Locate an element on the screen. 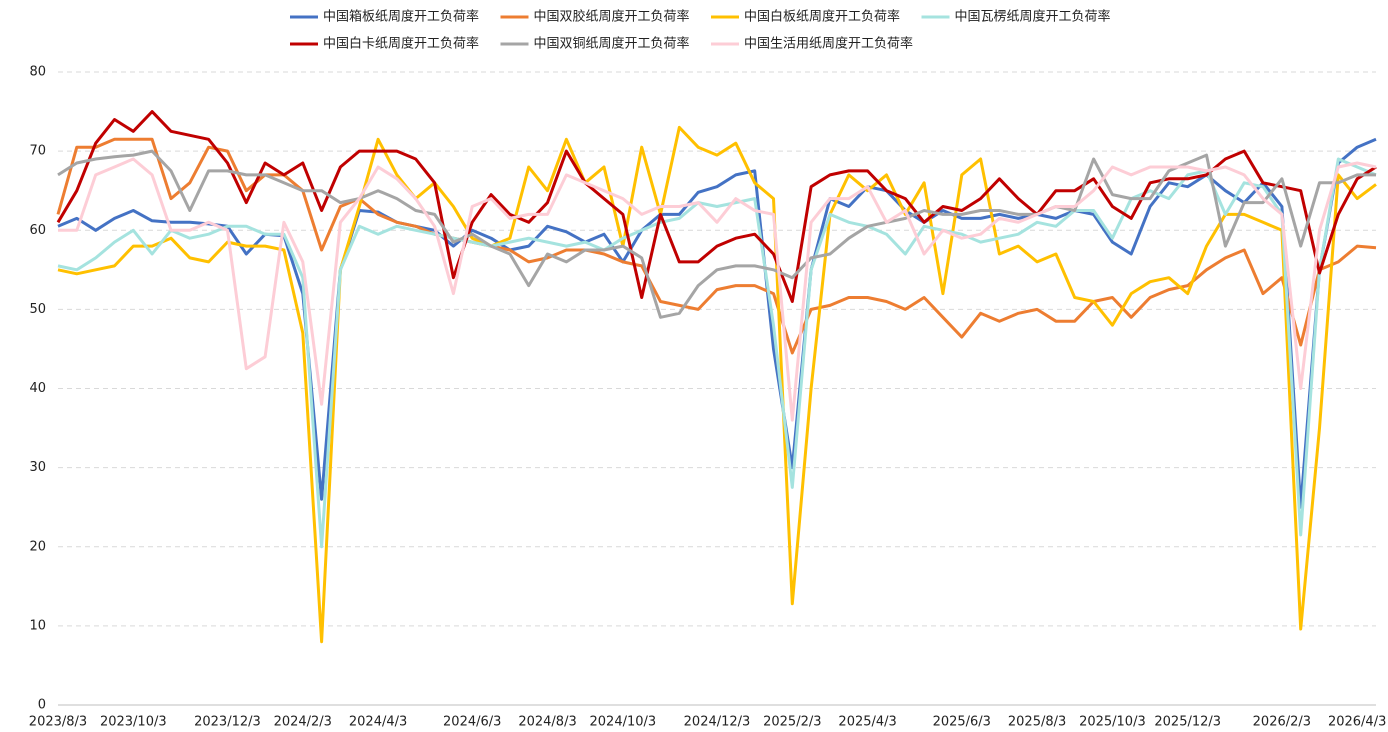 The image size is (1388, 732). y-tick-label: 30 is located at coordinates (37, 467).